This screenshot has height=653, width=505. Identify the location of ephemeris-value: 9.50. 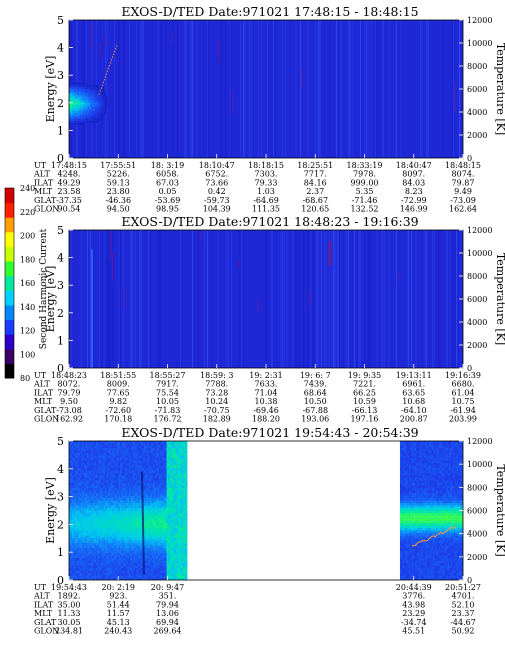
(69, 401).